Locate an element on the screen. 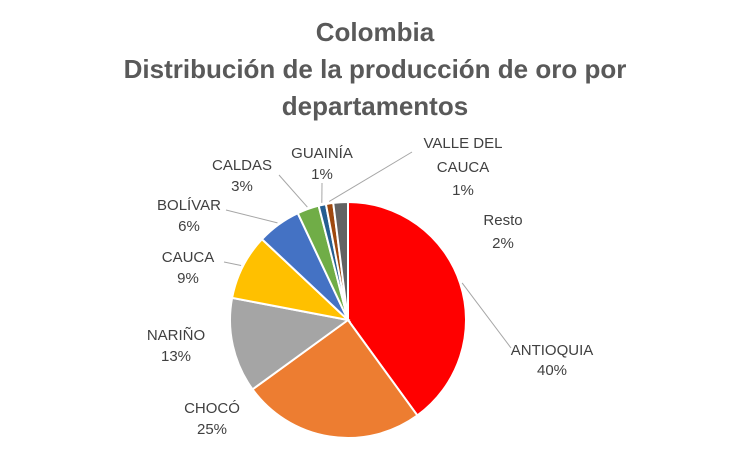  pie-slice-choc- is located at coordinates (335, 378).